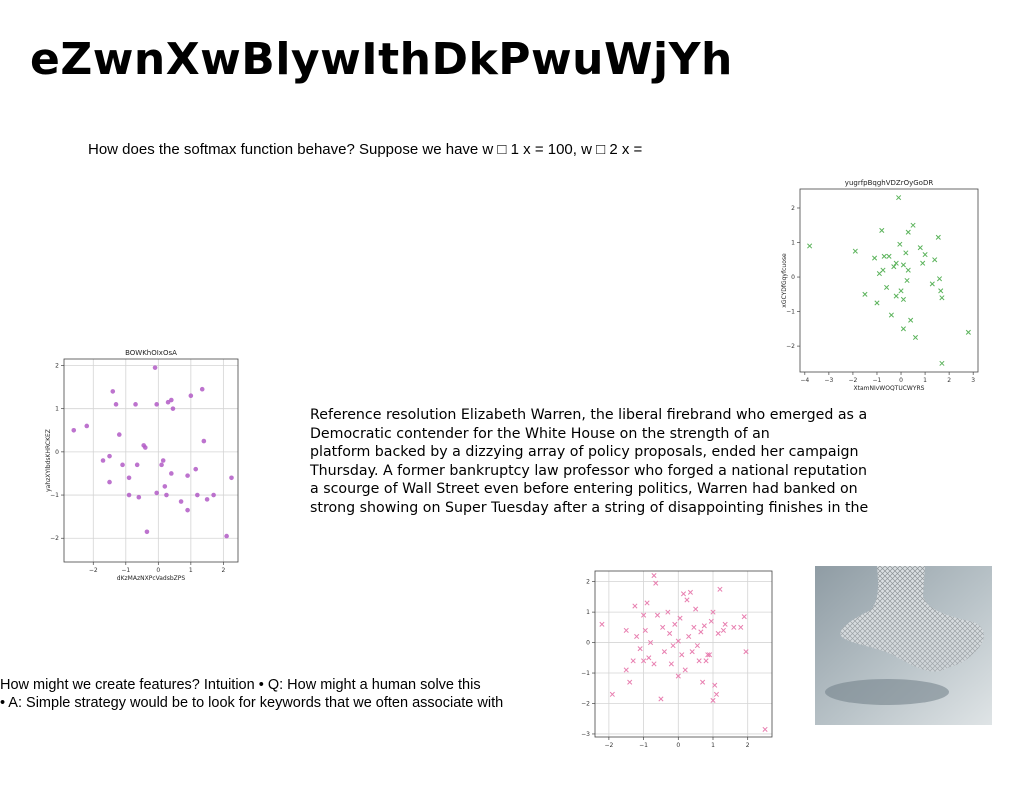  Describe the element at coordinates (804, 380) in the screenshot. I see `x-tick-label: −4` at that location.